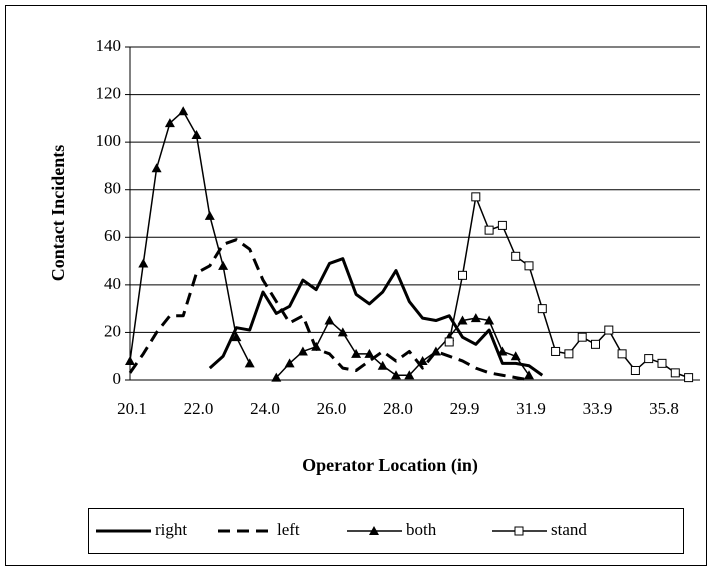 The height and width of the screenshot is (571, 709). What do you see at coordinates (288, 529) in the screenshot?
I see `legend-label: left` at bounding box center [288, 529].